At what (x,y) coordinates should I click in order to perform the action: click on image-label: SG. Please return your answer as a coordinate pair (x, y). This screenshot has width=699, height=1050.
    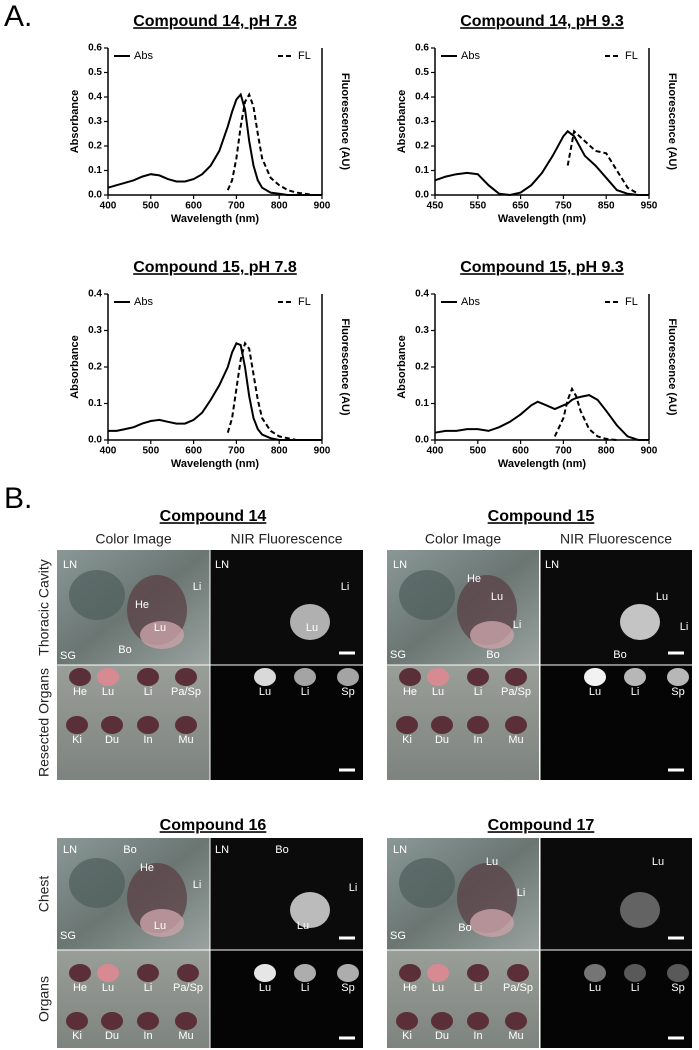
    Looking at the image, I should click on (398, 936).